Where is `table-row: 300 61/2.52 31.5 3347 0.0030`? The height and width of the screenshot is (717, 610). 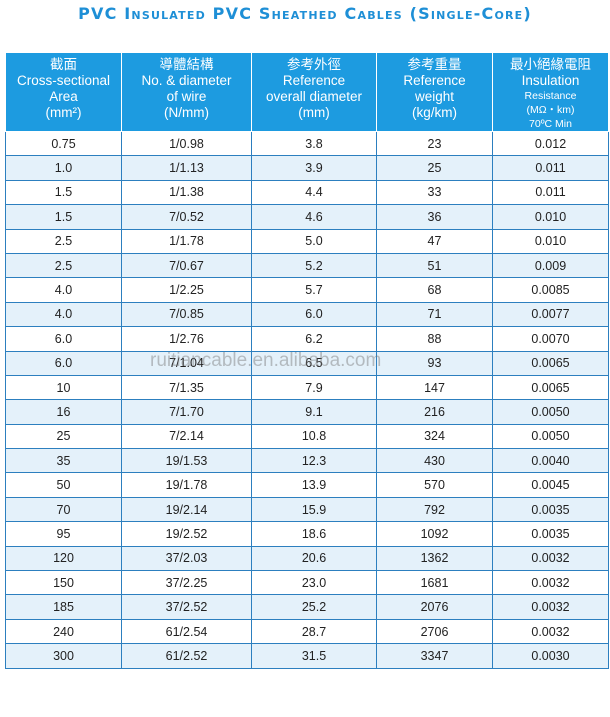
table-row: 300 61/2.52 31.5 3347 0.0030 is located at coordinates (307, 656).